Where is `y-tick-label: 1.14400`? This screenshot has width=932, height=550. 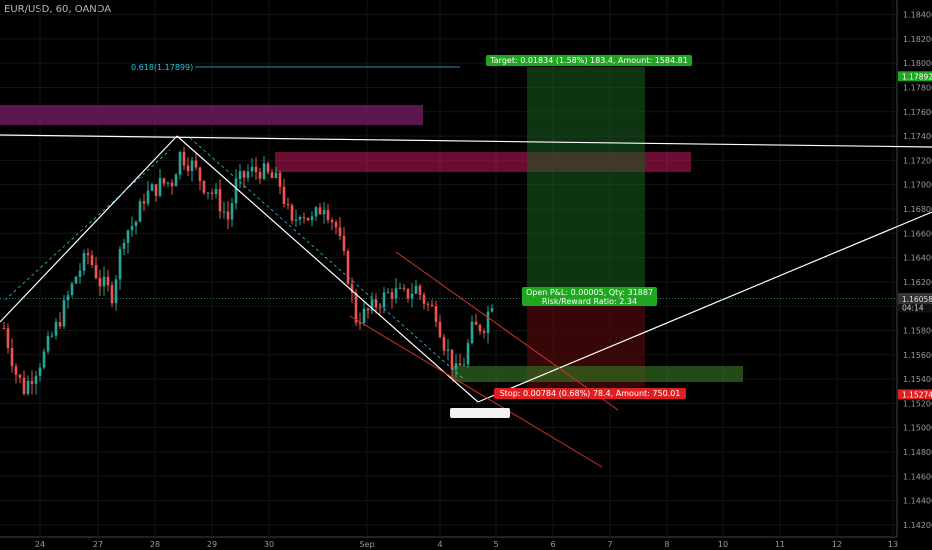
y-tick-label: 1.14400 is located at coordinates (917, 501).